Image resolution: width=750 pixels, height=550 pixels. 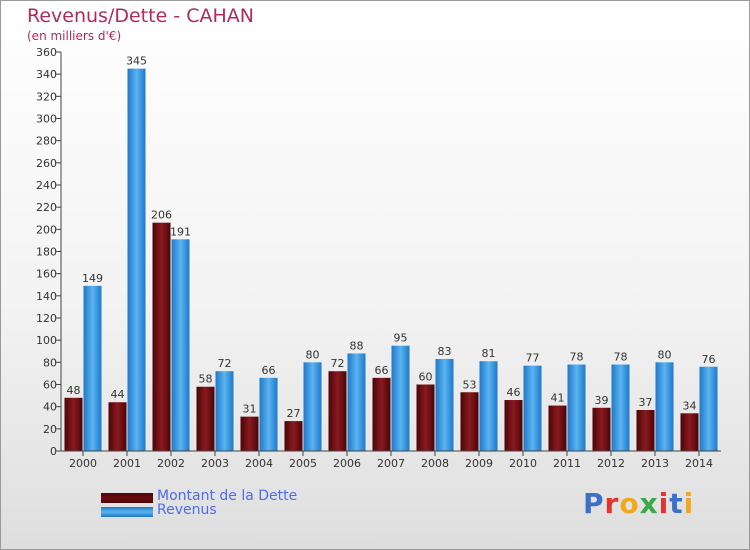 I want to click on value-label-revenus: 77, so click(x=533, y=358).